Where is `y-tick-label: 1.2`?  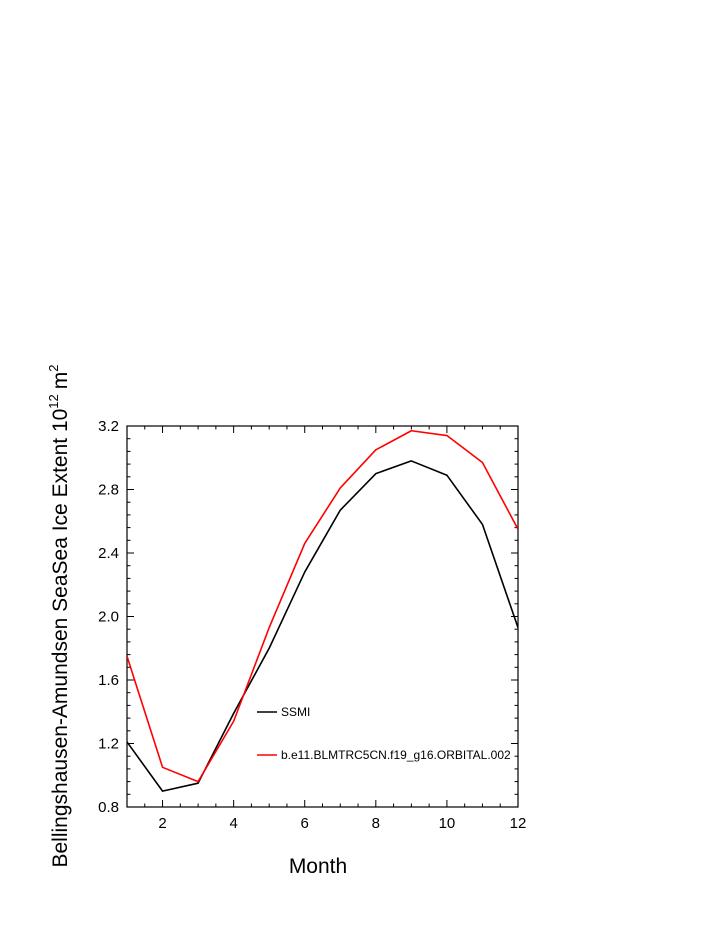 y-tick-label: 1.2 is located at coordinates (108, 744).